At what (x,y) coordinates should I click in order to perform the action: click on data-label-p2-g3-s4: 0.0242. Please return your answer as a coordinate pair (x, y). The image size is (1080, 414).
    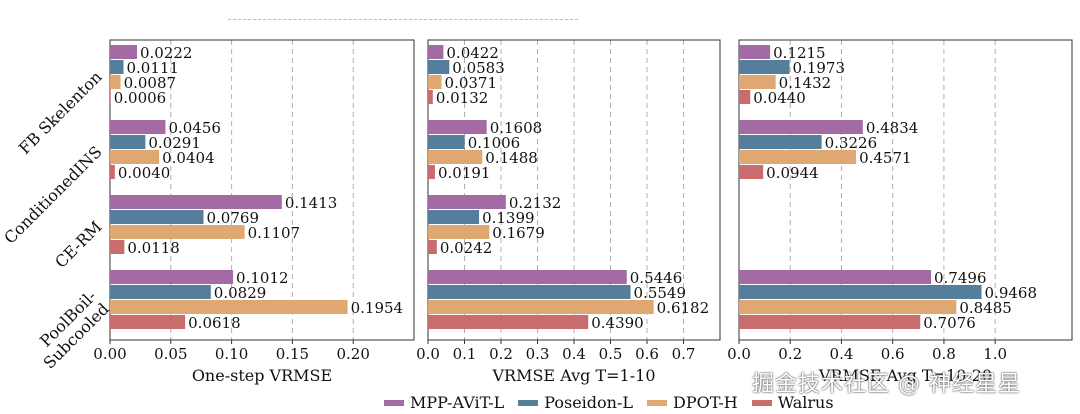
    Looking at the image, I should click on (466, 248).